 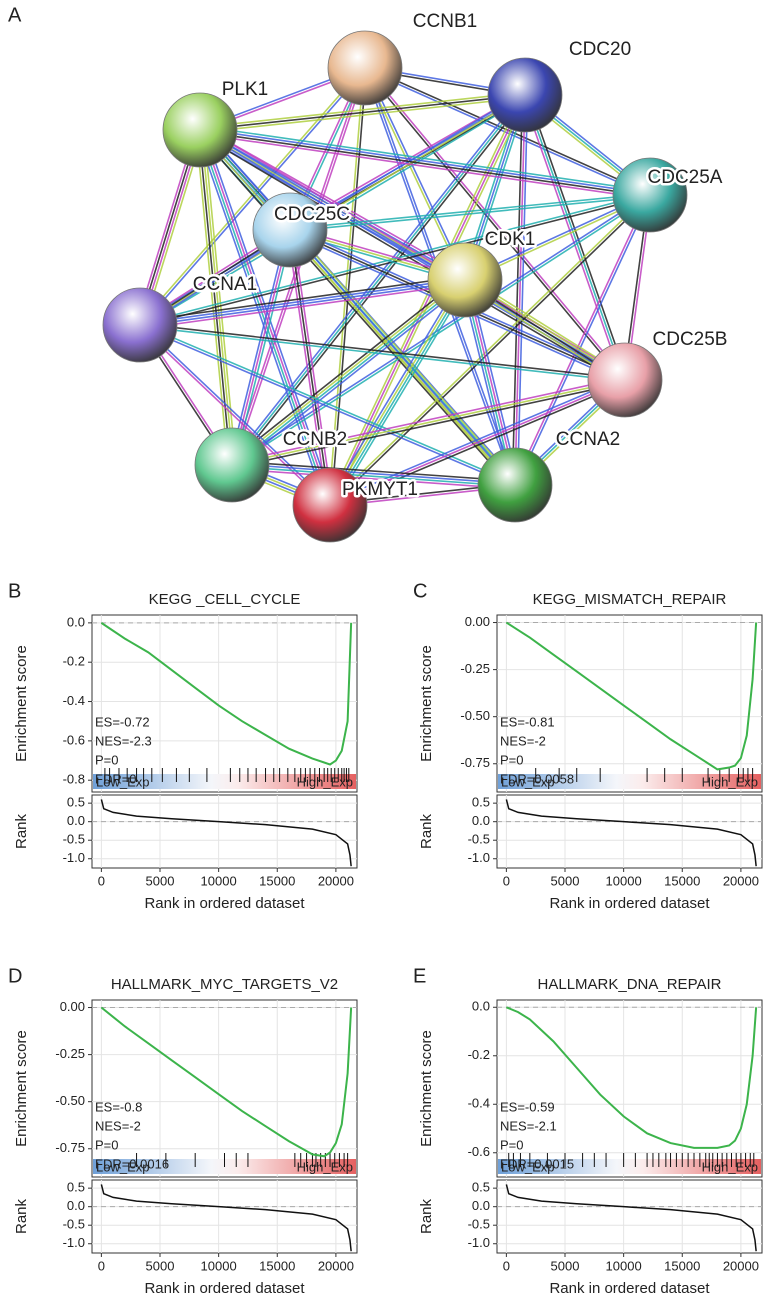 What do you see at coordinates (107, 1144) in the screenshot?
I see `annotation: P=0` at bounding box center [107, 1144].